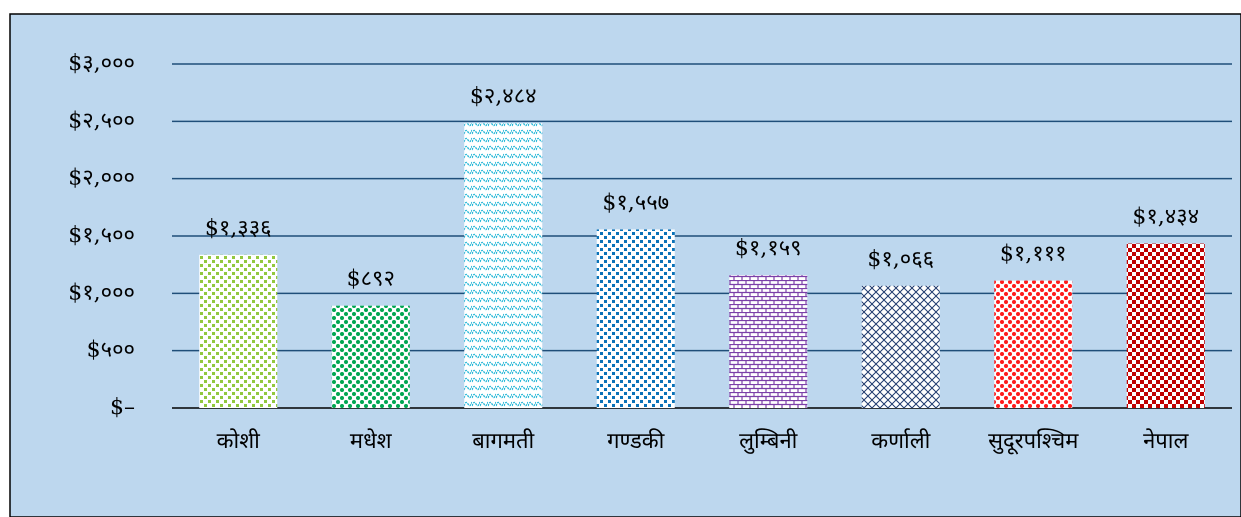  I want to click on data-label: $१,१११, so click(1033, 254).